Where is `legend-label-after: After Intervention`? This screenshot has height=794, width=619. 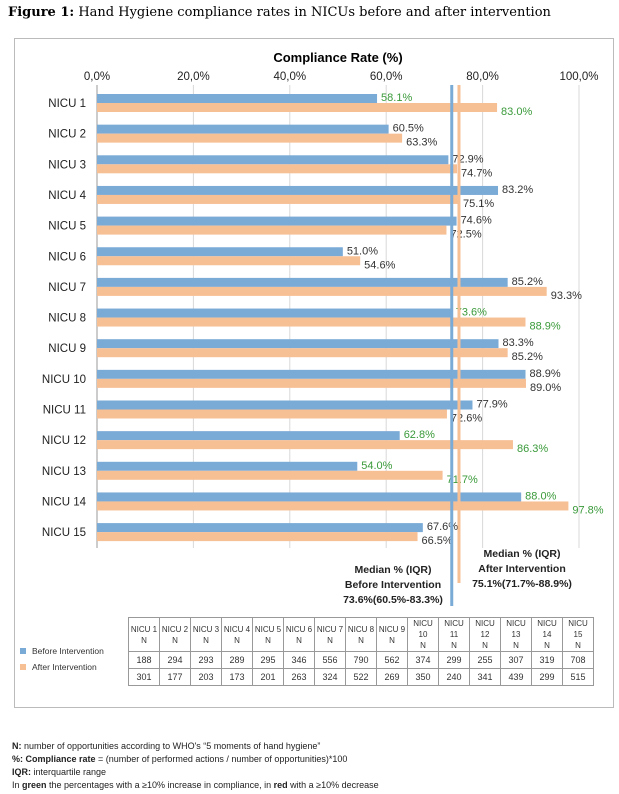
legend-label-after: After Intervention is located at coordinates (64, 667).